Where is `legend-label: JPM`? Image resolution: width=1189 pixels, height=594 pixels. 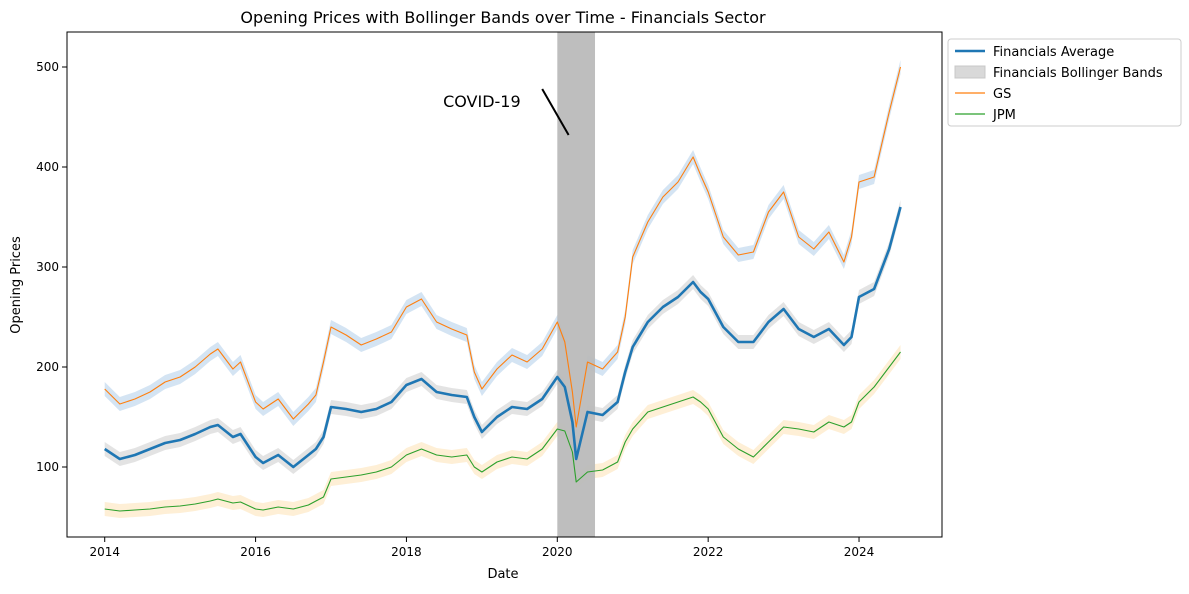
legend-label: JPM is located at coordinates (1004, 115).